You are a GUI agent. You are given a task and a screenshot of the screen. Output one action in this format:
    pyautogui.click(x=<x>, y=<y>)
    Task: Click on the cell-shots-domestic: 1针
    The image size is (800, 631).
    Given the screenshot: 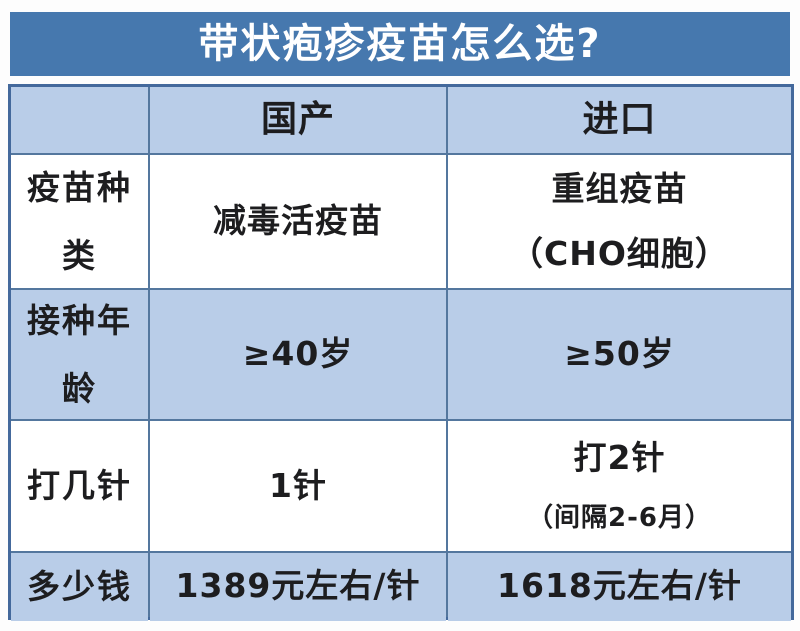 What is the action you would take?
    pyautogui.click(x=298, y=486)
    